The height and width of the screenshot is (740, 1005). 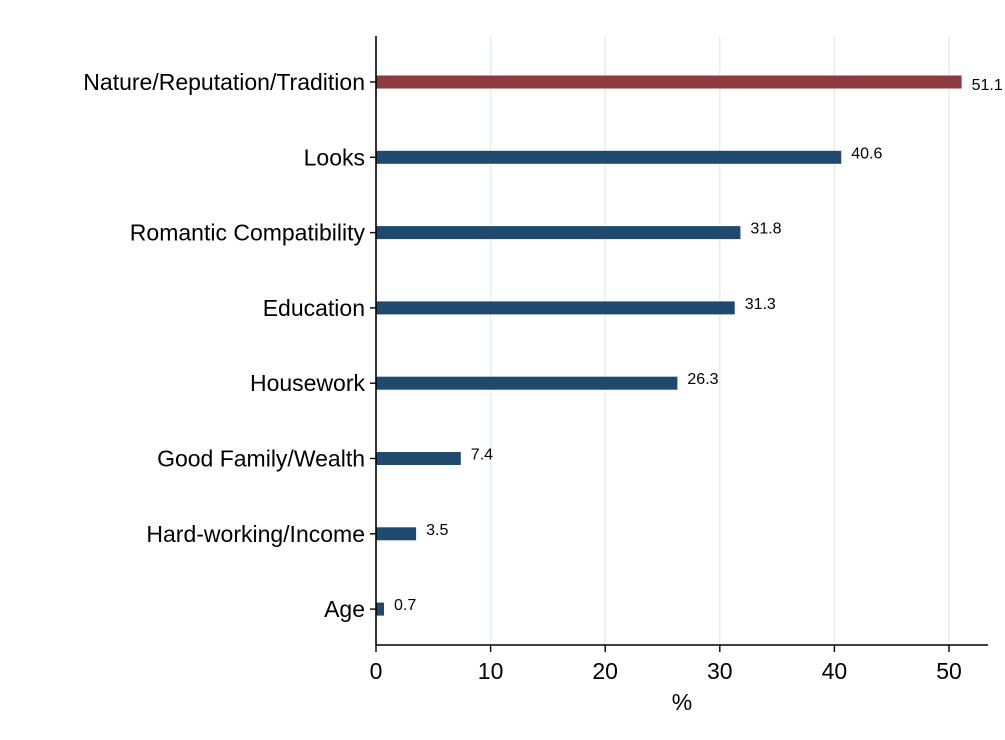 What do you see at coordinates (702, 379) in the screenshot?
I see `data-label: 26.3` at bounding box center [702, 379].